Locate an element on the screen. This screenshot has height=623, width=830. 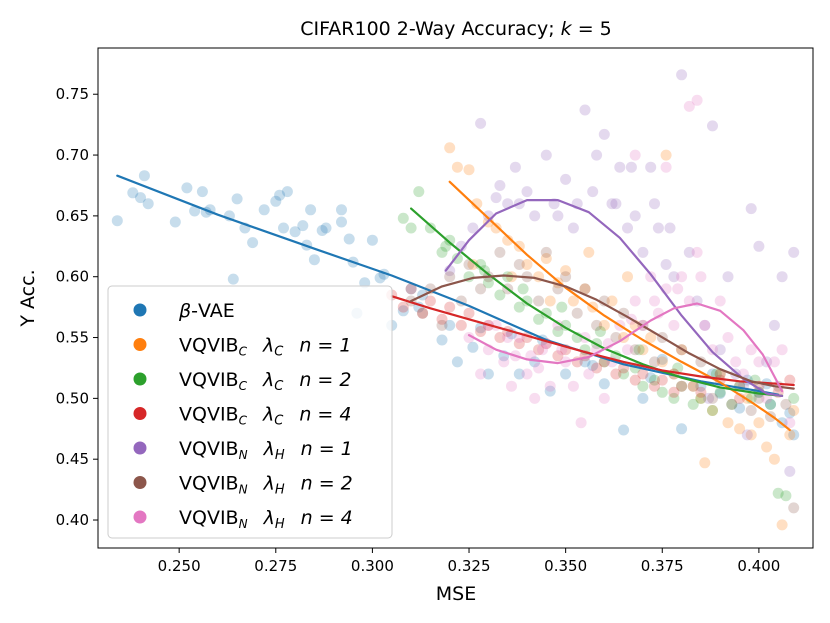
x-tick-label: 0.325 is located at coordinates (469, 566).